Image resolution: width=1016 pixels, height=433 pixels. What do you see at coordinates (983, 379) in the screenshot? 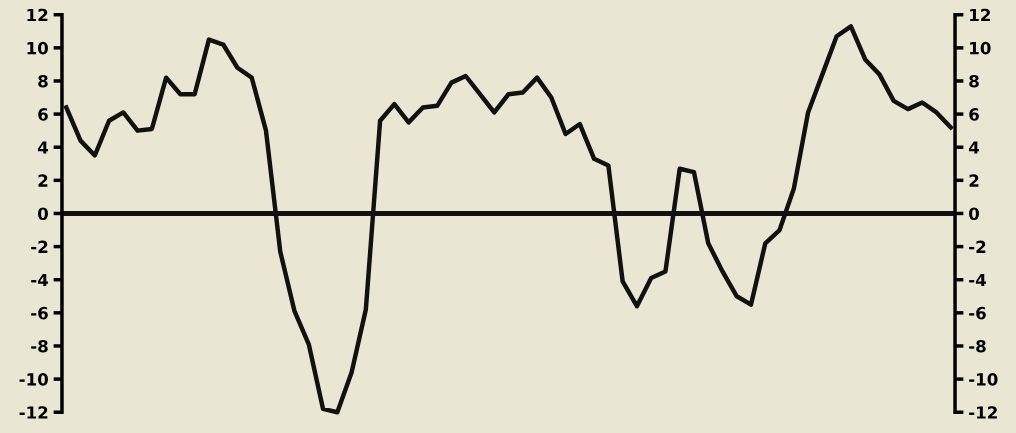
I see `y2-tick-label: -10` at bounding box center [983, 379].